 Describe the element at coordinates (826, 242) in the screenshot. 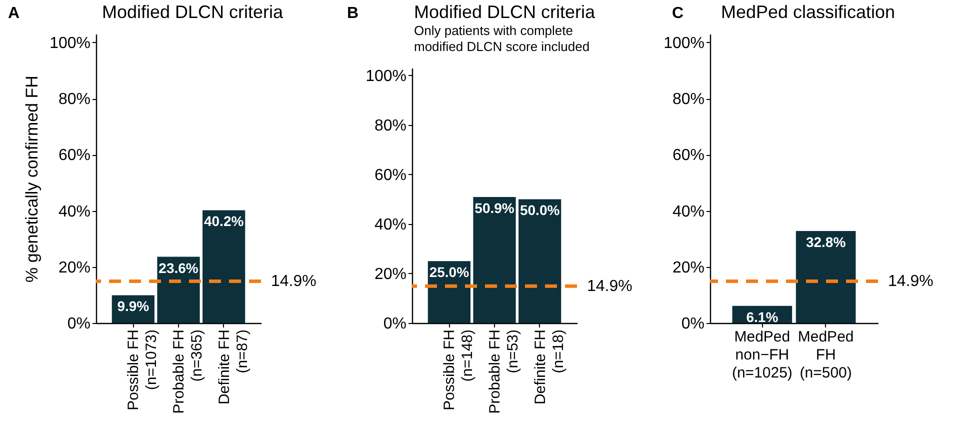

I see `data-label: 32.8%` at that location.